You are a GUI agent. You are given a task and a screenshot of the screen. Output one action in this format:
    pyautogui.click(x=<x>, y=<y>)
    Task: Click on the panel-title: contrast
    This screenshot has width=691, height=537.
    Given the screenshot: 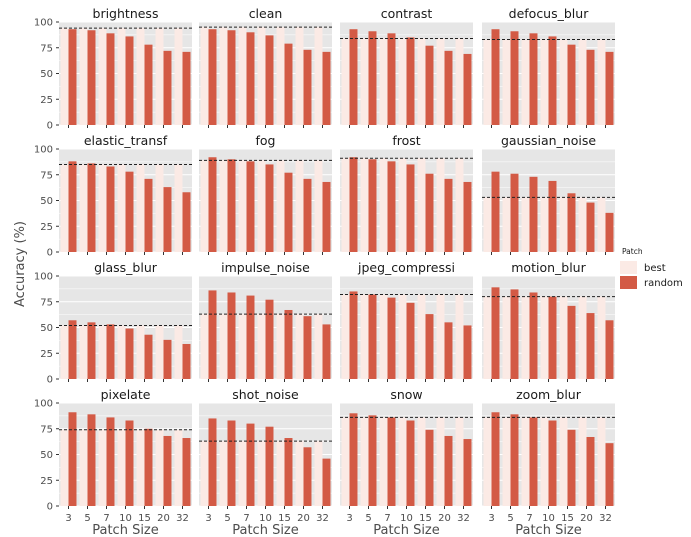 What is the action you would take?
    pyautogui.click(x=407, y=13)
    